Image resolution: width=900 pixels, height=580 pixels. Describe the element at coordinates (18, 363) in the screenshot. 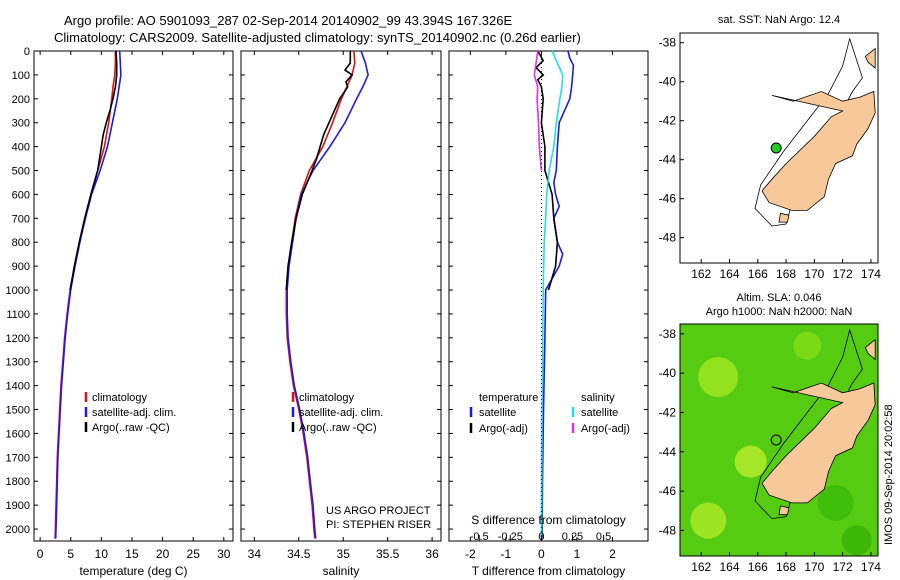

I see `y-tick-label: 1300` at that location.